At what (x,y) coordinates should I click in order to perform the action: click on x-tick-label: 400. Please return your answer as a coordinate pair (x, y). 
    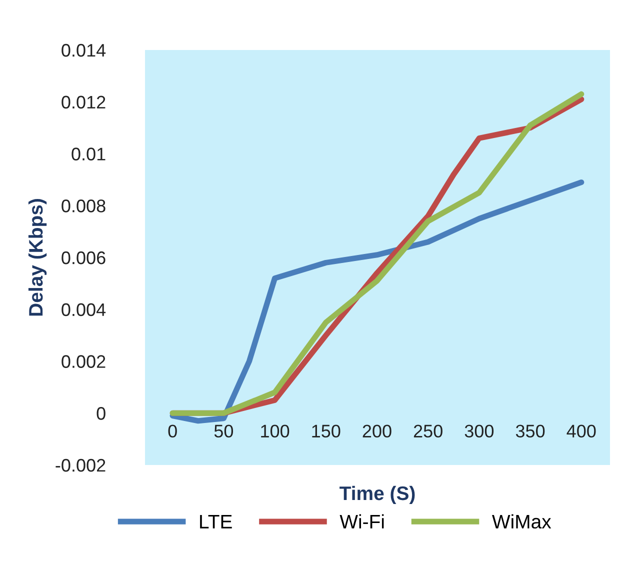
    Looking at the image, I should click on (581, 431).